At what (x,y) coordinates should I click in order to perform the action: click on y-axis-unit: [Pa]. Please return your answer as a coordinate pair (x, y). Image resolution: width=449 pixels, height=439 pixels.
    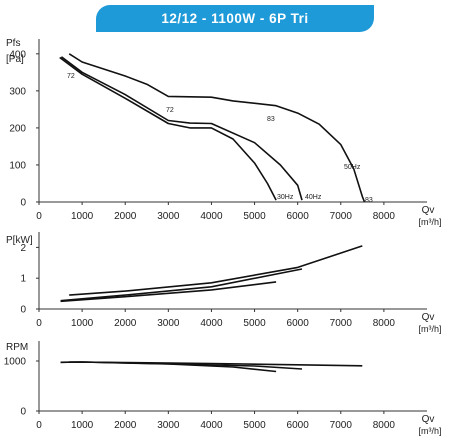
    Looking at the image, I should click on (15, 59).